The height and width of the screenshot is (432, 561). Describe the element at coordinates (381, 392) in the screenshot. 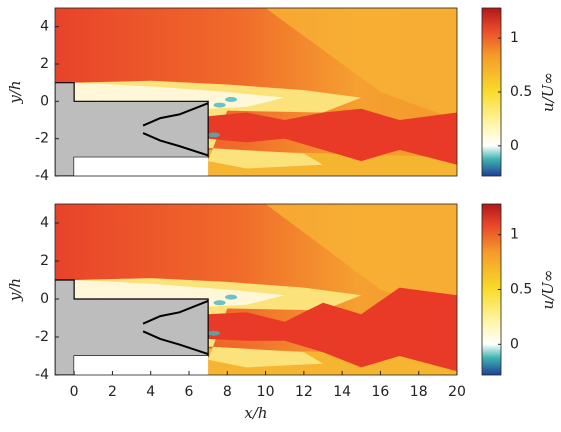

I see `x-tick-label: 16` at that location.